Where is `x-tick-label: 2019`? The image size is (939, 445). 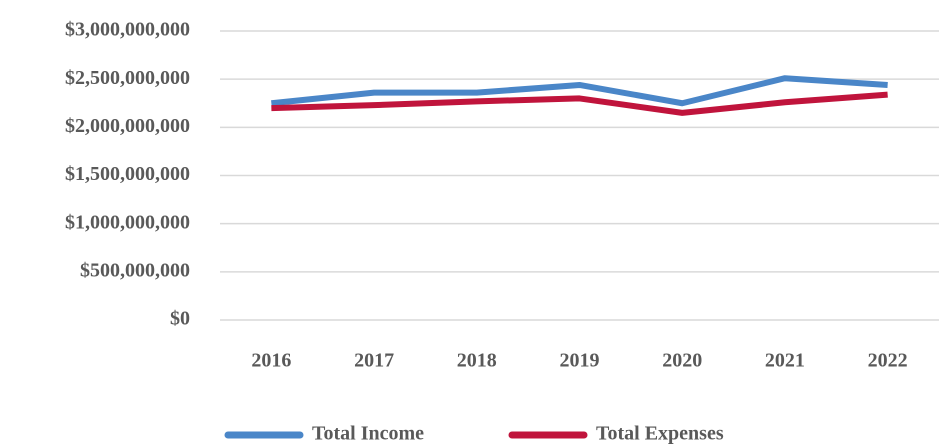
x-tick-label: 2019 is located at coordinates (580, 361).